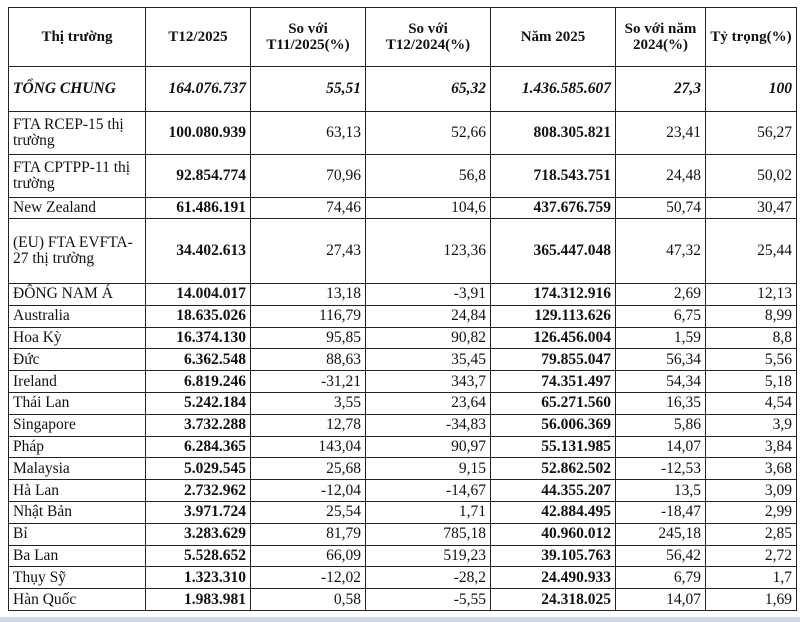 Image resolution: width=800 pixels, height=622 pixels. What do you see at coordinates (77, 338) in the screenshot?
I see `market-name: Hoa Kỳ` at bounding box center [77, 338].